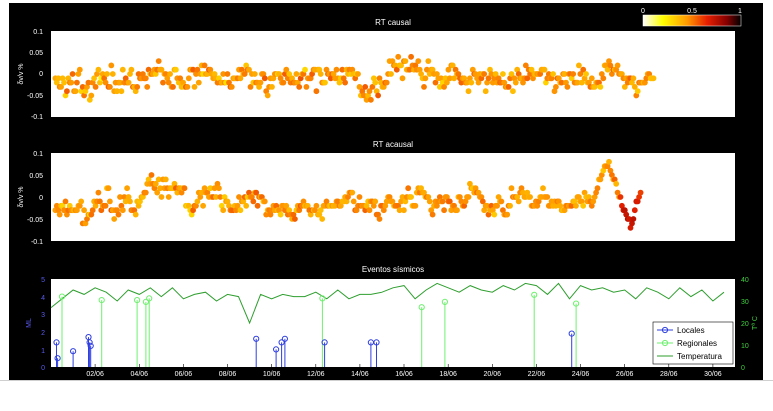  What do you see at coordinates (43, 368) in the screenshot?
I see `ytick-left-label: 0` at bounding box center [43, 368].